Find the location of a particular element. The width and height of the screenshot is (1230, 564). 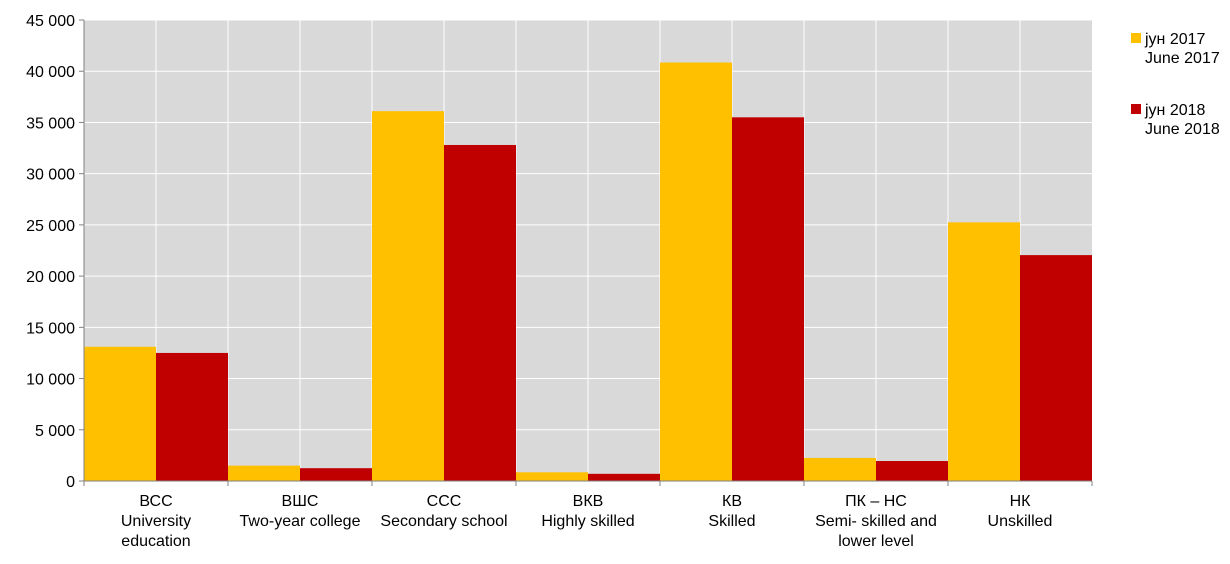

y-tick-label: 35 000 is located at coordinates (50, 123).